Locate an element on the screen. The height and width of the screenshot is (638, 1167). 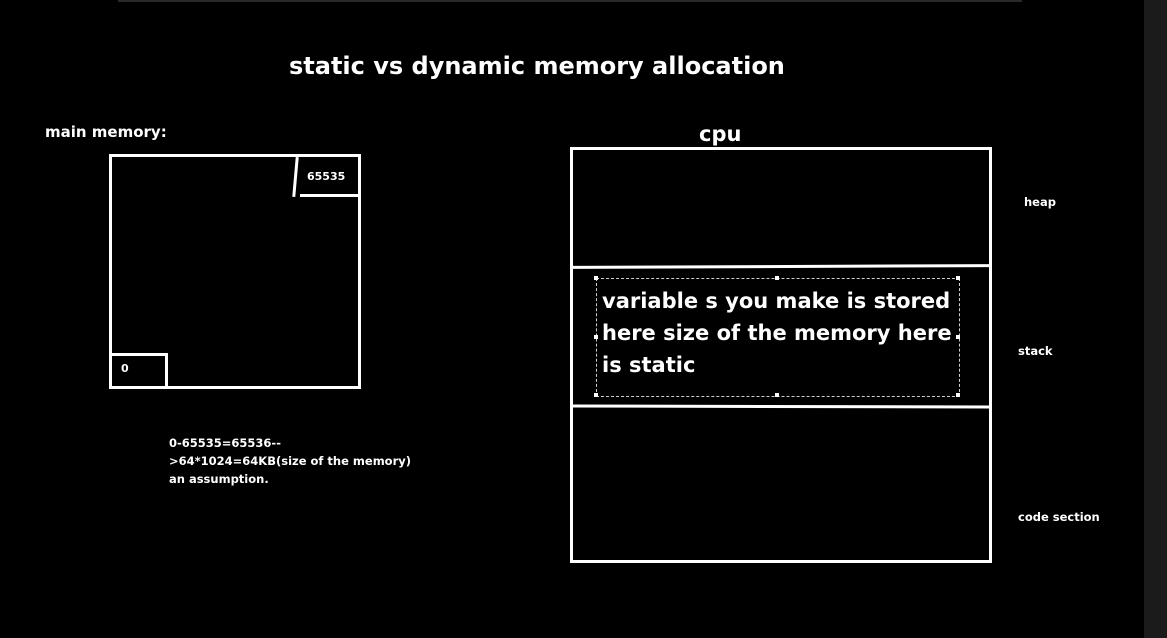
stack-label: stack is located at coordinates (1035, 351).